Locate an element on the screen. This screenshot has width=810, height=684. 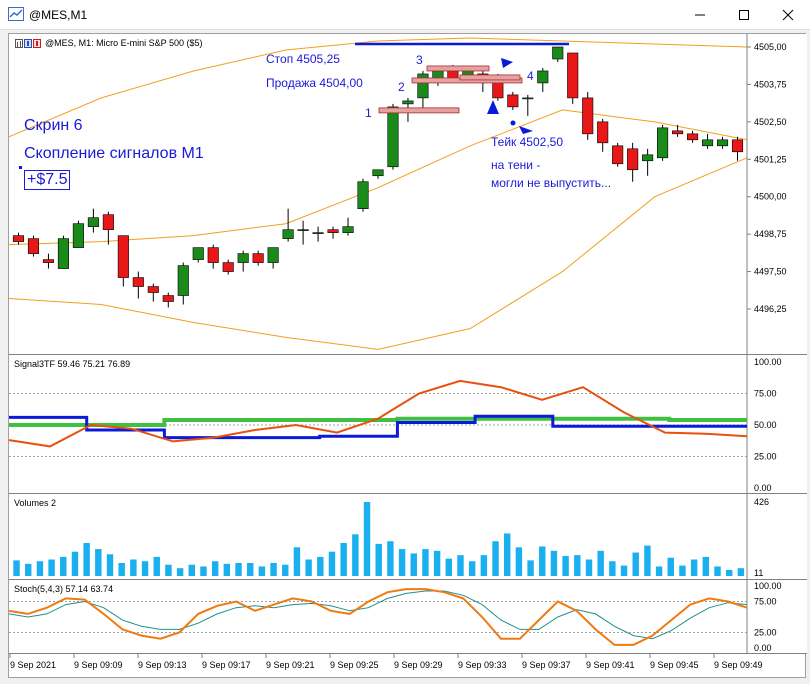
signal-orange-line is located at coordinates (378, 413).